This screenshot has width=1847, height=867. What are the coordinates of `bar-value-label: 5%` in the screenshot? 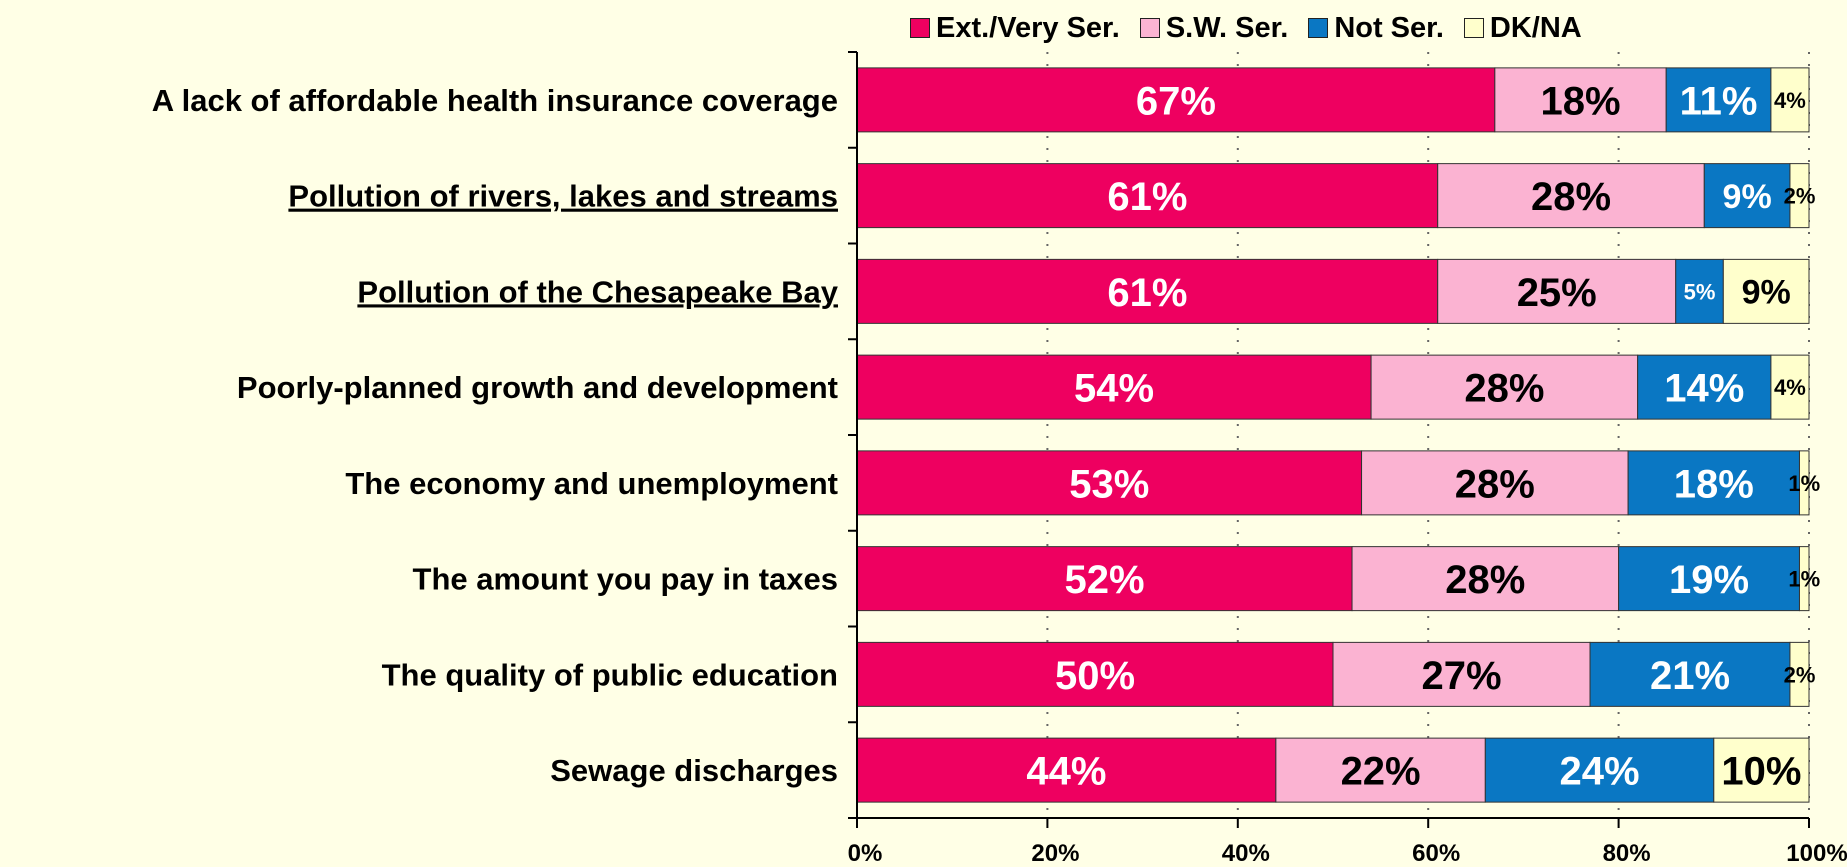 It's located at (1700, 291).